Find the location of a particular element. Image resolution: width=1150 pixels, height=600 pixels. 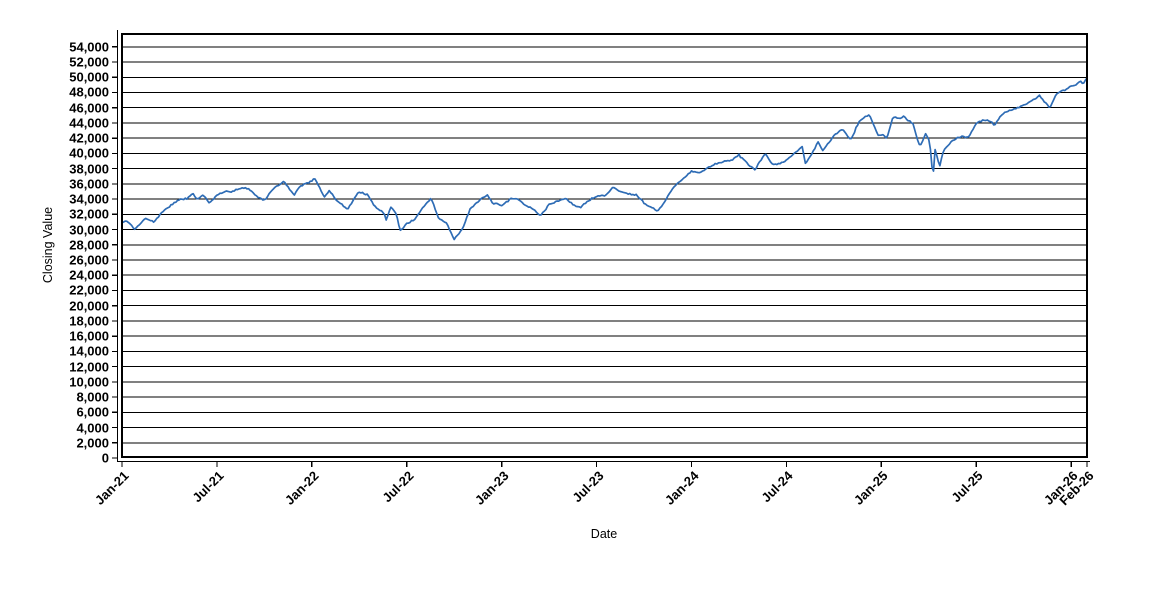

y-tick-label: 28,000 is located at coordinates (89, 245).